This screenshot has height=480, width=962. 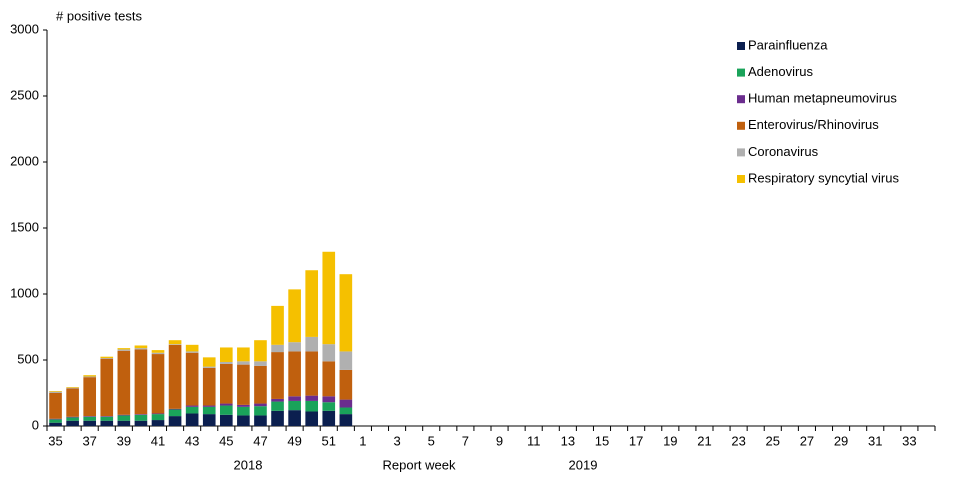 What do you see at coordinates (813, 124) in the screenshot?
I see `legend-label: Enterovirus/Rhinovirus` at bounding box center [813, 124].